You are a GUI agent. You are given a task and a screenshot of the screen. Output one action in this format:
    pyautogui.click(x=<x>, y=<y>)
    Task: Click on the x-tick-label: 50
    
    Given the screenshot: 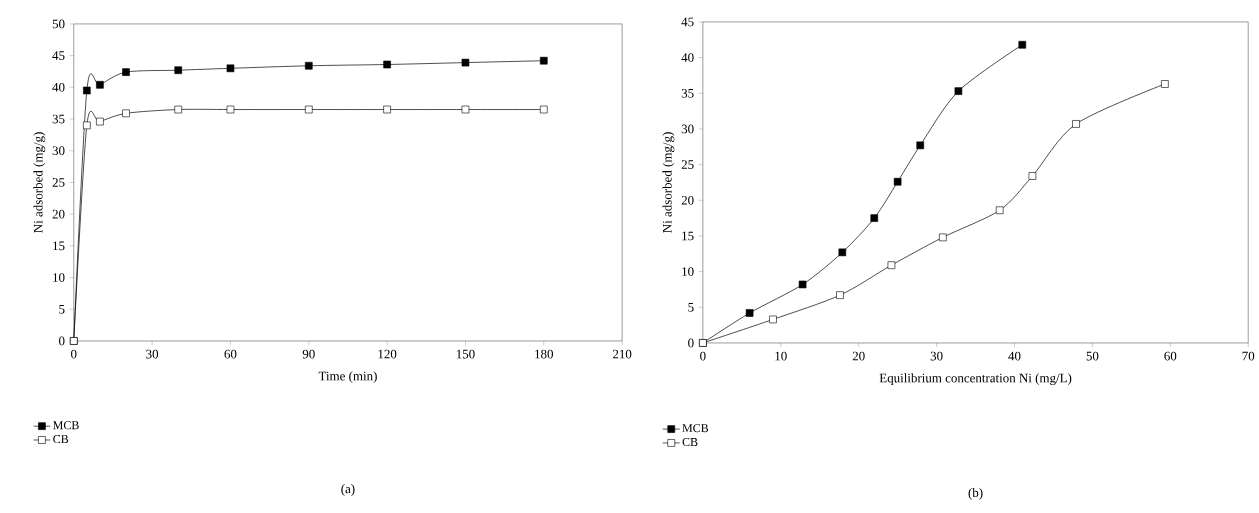 What is the action you would take?
    pyautogui.click(x=1092, y=356)
    